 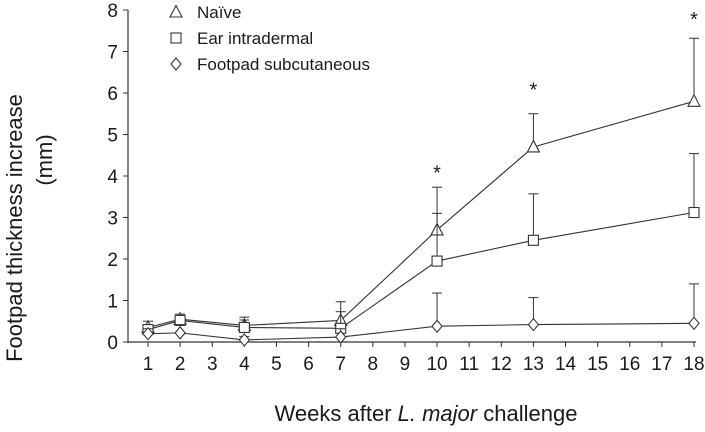 I want to click on legend: Naïve Ear intradermal Footpad subcutaneous, so click(x=269, y=38).